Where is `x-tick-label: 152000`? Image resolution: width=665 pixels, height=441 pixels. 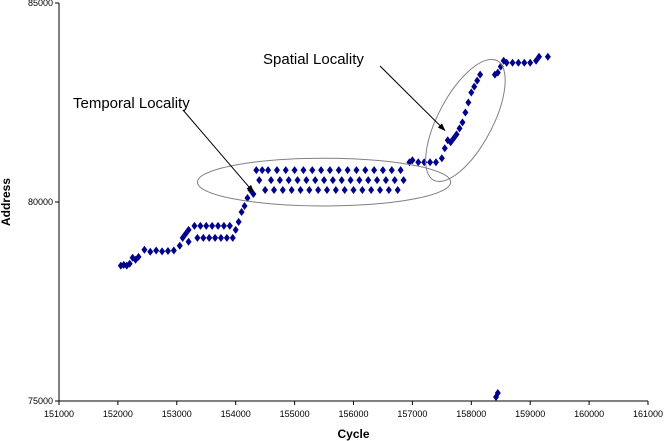 x-tick-label: 152000 is located at coordinates (118, 414).